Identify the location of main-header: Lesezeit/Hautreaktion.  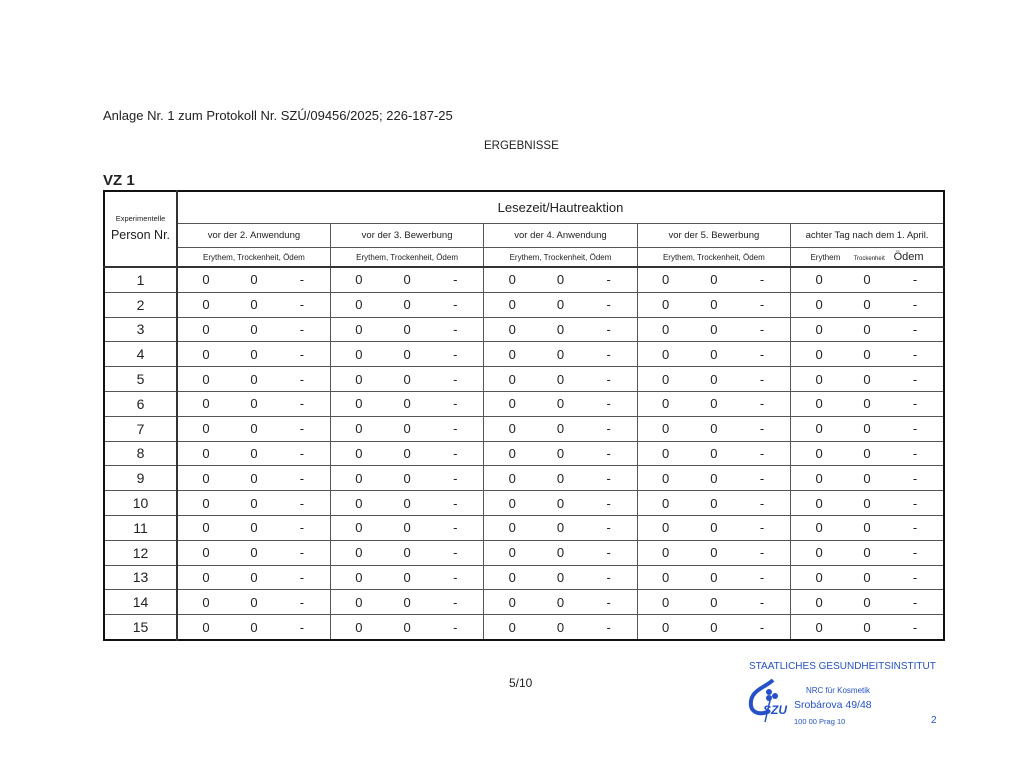
(560, 207).